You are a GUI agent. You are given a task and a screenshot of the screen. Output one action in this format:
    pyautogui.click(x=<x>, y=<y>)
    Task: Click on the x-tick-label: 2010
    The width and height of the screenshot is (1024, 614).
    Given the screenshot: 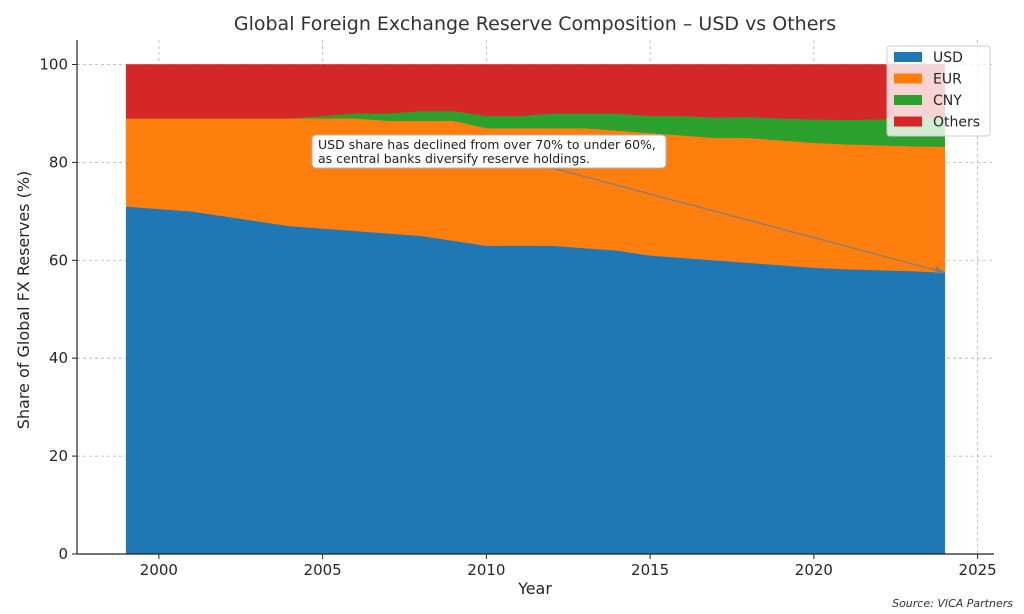 What is the action you would take?
    pyautogui.click(x=486, y=570)
    